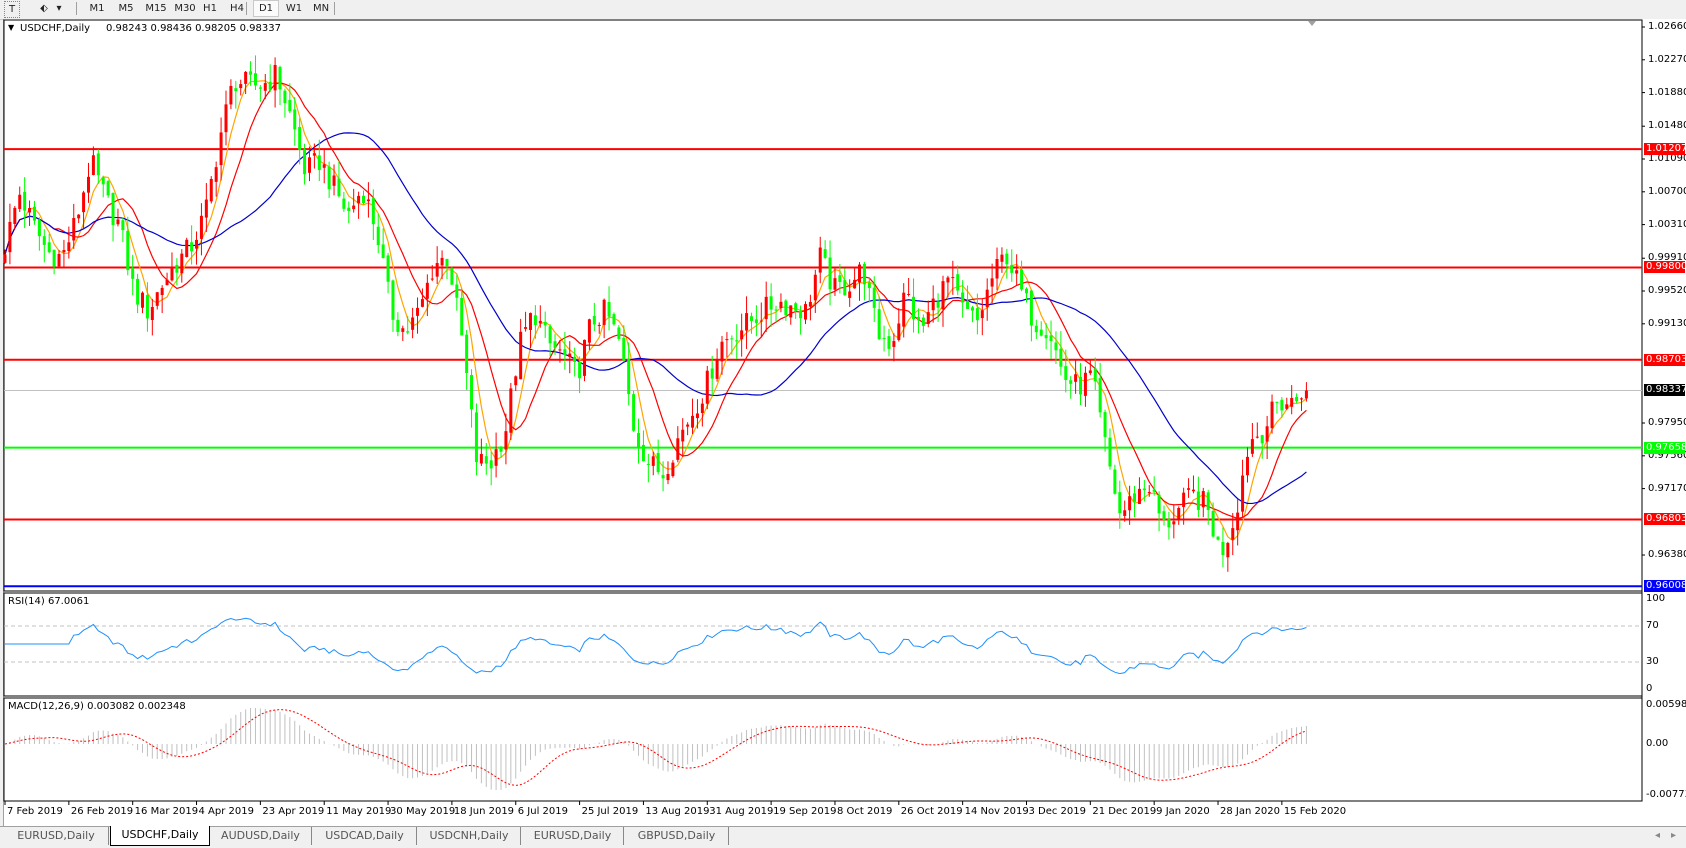  What do you see at coordinates (1667, 191) in the screenshot?
I see `price-tick-label: 1.00700` at bounding box center [1667, 191].